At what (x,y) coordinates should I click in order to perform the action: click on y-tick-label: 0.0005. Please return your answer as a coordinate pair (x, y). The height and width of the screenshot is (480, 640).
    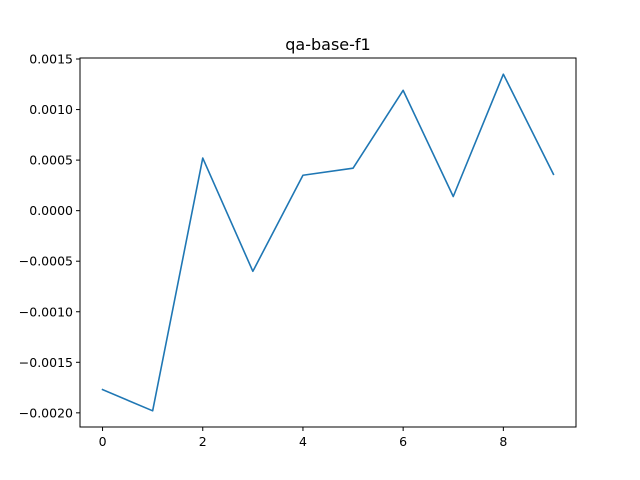
    Looking at the image, I should click on (51, 160).